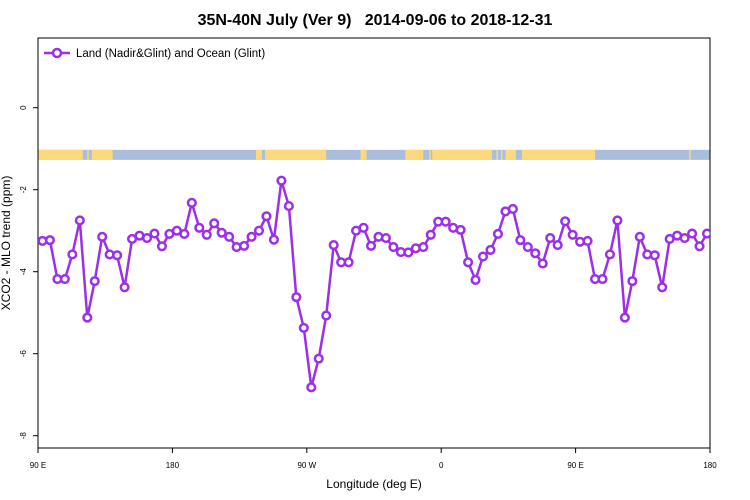 The height and width of the screenshot is (500, 750). I want to click on land-ocean-bar, so click(374, 154).